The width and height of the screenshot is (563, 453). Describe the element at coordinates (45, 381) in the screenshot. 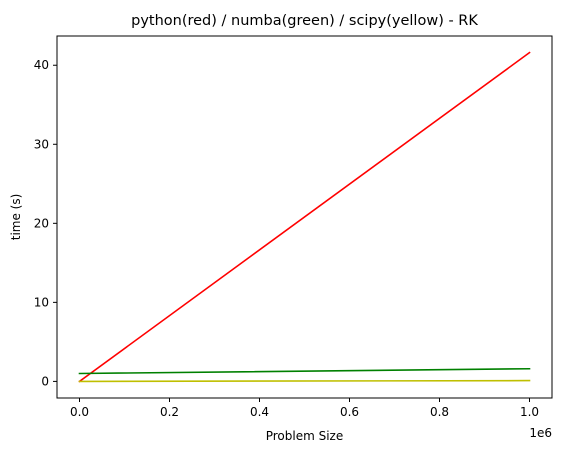

I see `y-tick-label: 0` at that location.